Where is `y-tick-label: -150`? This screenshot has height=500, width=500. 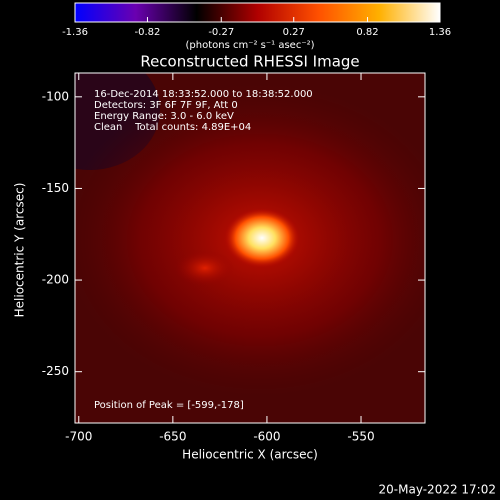 y-tick-label: -150 is located at coordinates (55, 188).